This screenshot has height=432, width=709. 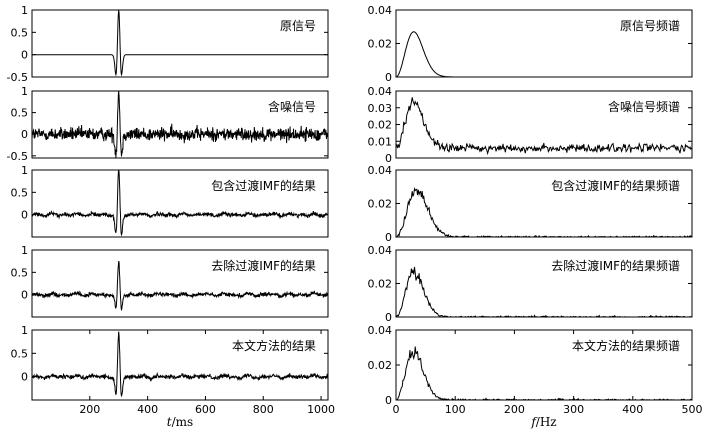 I want to click on panel-title: 去除过渡IMF的结果频谱, so click(x=615, y=265).